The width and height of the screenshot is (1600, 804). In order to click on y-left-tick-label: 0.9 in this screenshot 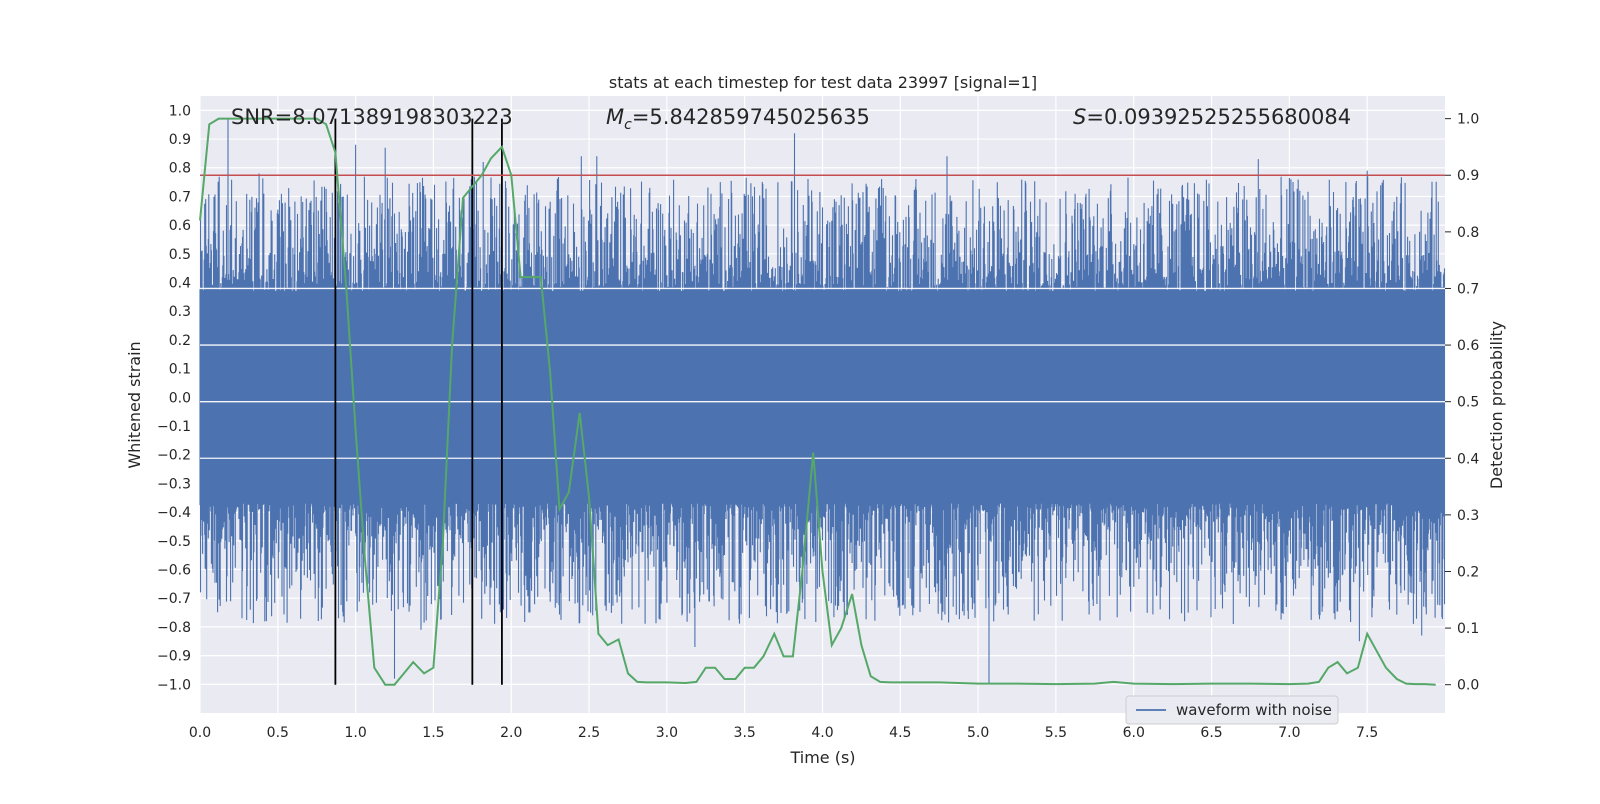, I will do `click(180, 140)`.